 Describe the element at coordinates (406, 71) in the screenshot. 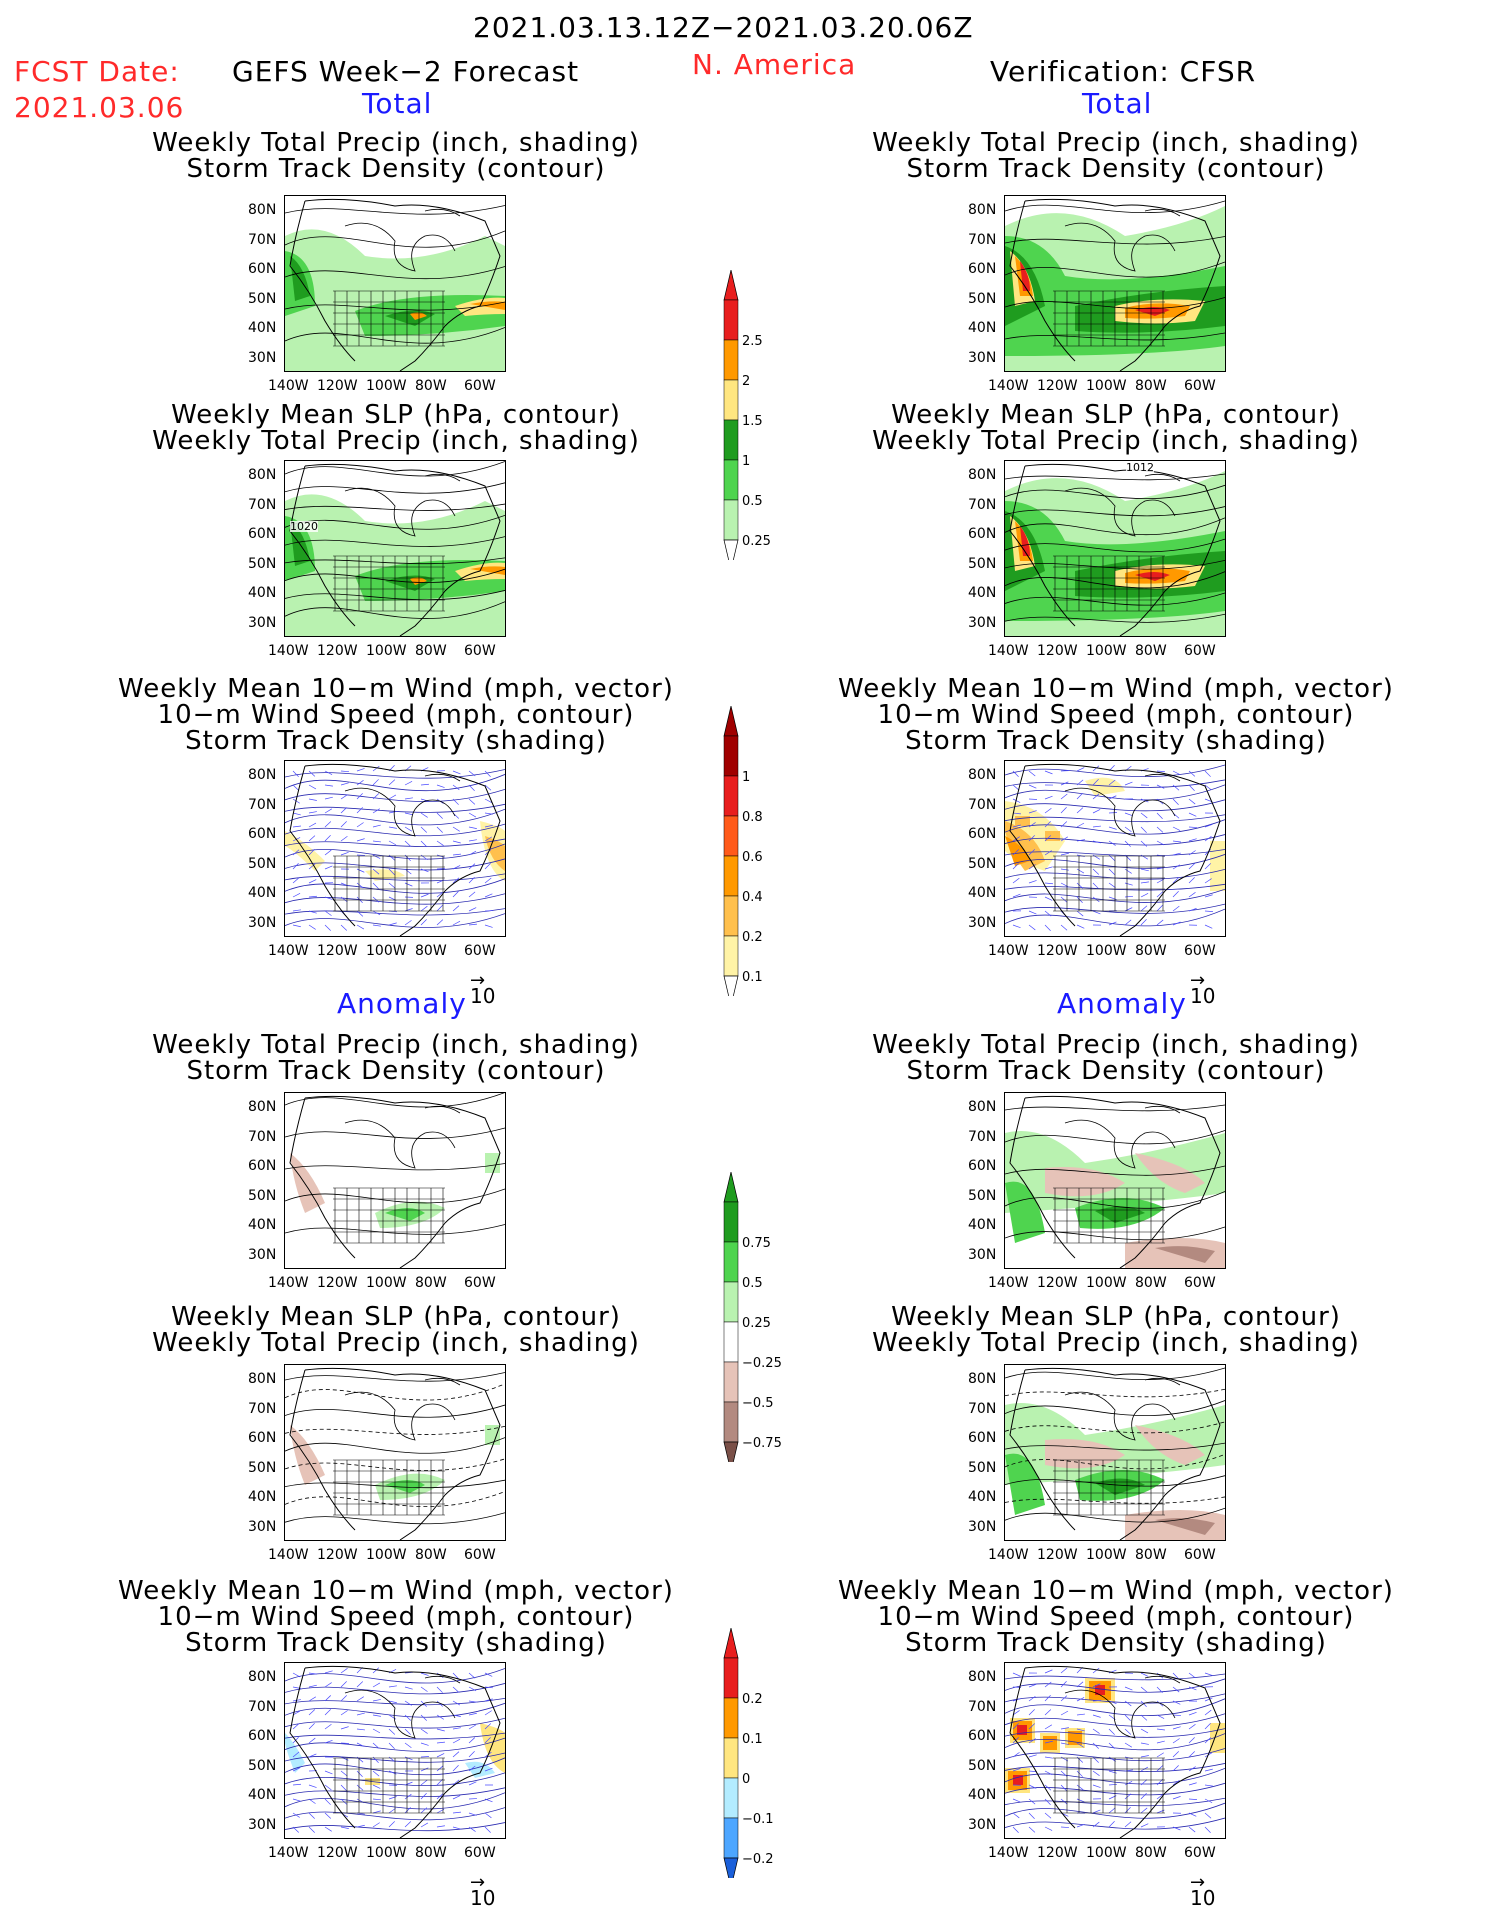

I see `model-title: GEFS Week−2 Forecast` at that location.